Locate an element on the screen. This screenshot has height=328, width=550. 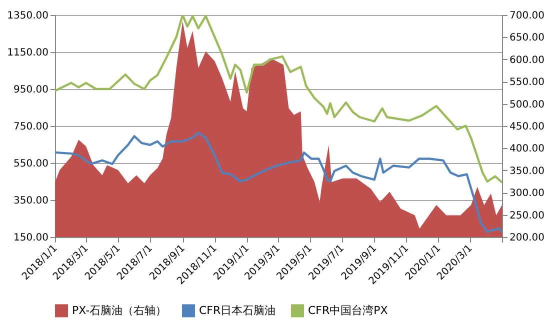
y2-tick-label: 700.00 is located at coordinates (527, 16).